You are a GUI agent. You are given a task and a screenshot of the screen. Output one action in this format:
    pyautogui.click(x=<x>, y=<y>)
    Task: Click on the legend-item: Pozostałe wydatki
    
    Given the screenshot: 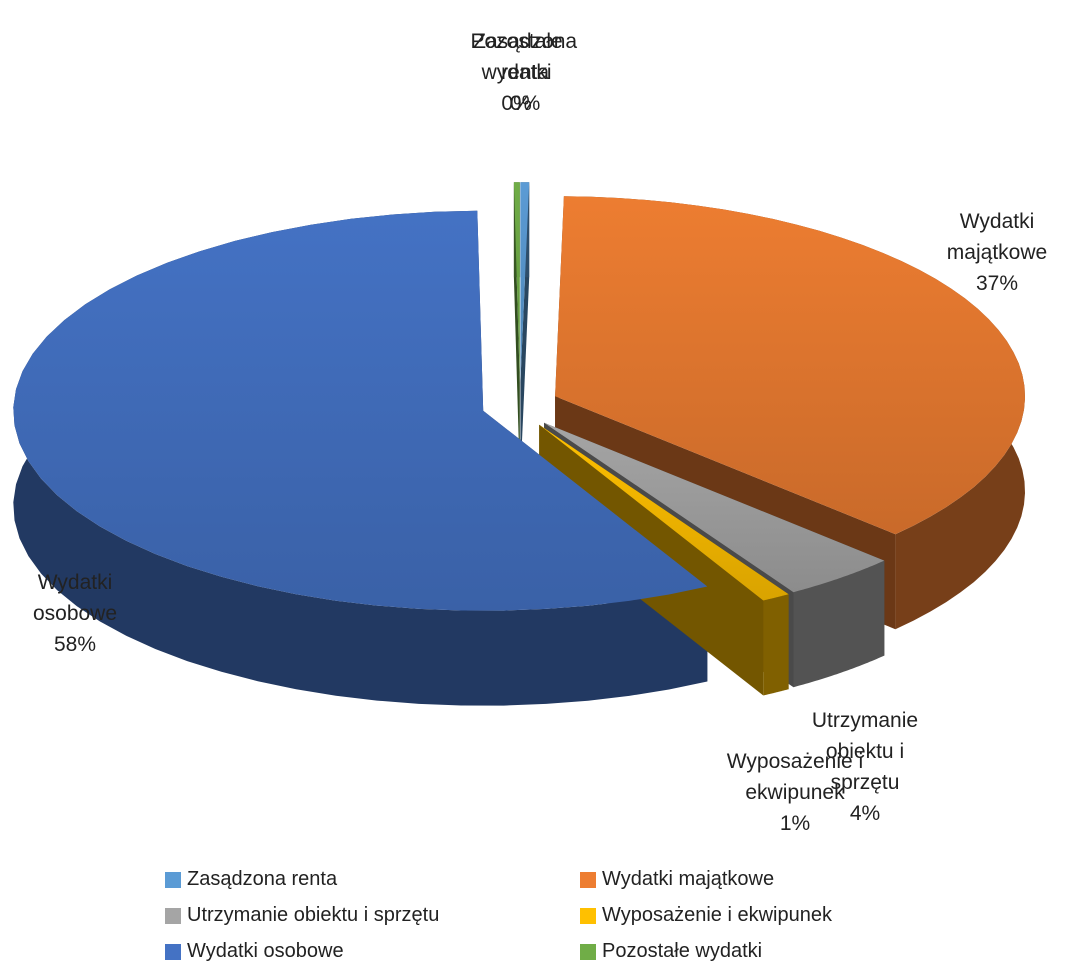 What is the action you would take?
    pyautogui.click(x=671, y=951)
    